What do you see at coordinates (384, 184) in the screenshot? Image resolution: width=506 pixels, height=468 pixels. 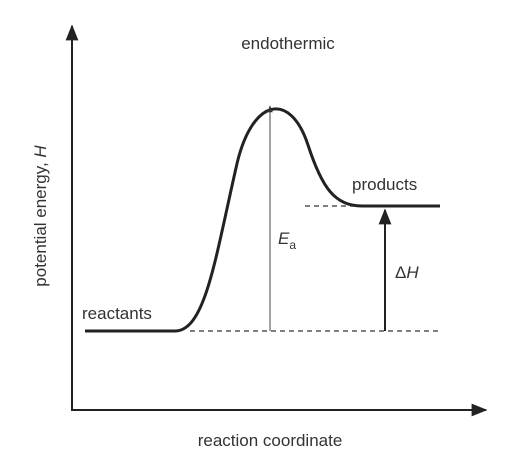 I see `products-label: products` at bounding box center [384, 184].